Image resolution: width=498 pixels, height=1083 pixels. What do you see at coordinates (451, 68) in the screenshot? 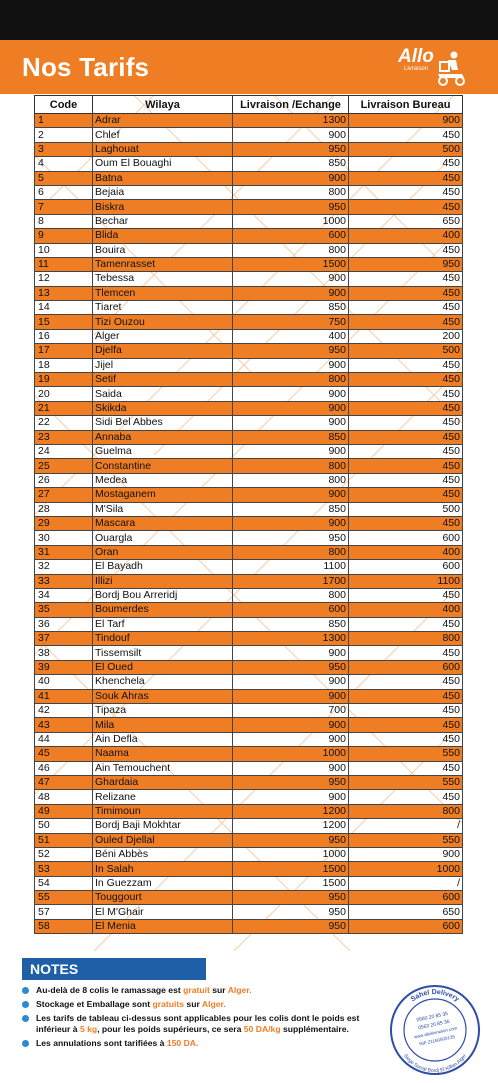
I see `delivery-scooter-icon` at bounding box center [451, 68].